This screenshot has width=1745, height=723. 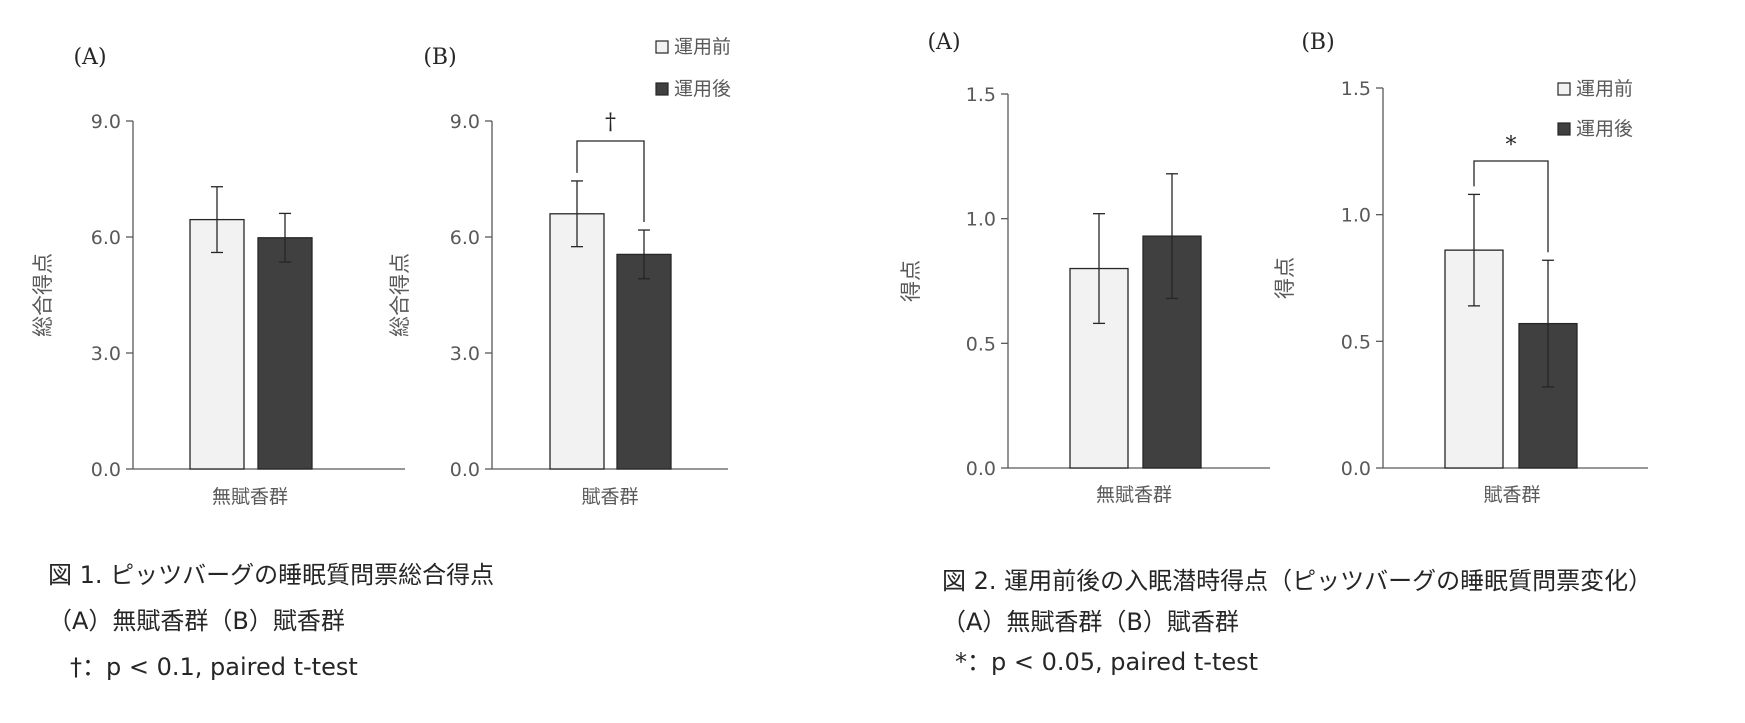 I want to click on significance-marker: *, so click(x=1511, y=145).